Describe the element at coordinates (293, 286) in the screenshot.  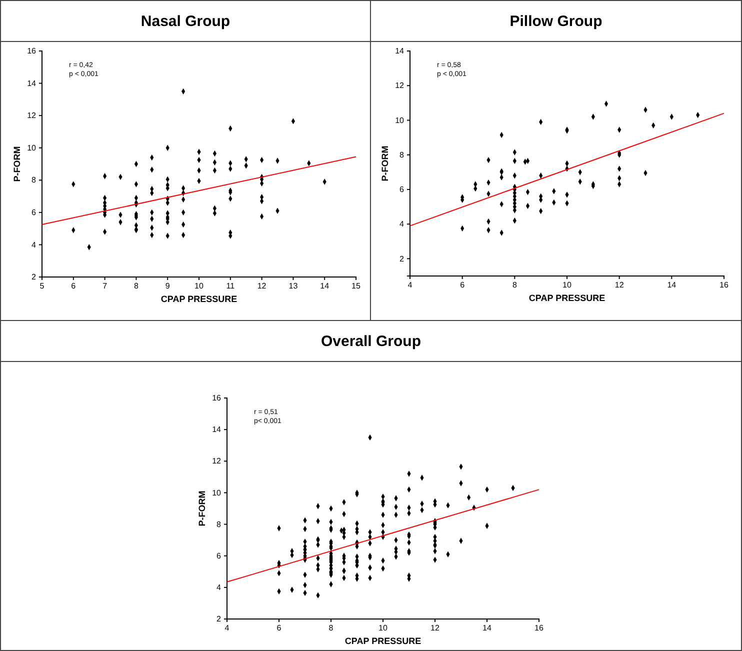
I see `x-tick-label: 13` at that location.